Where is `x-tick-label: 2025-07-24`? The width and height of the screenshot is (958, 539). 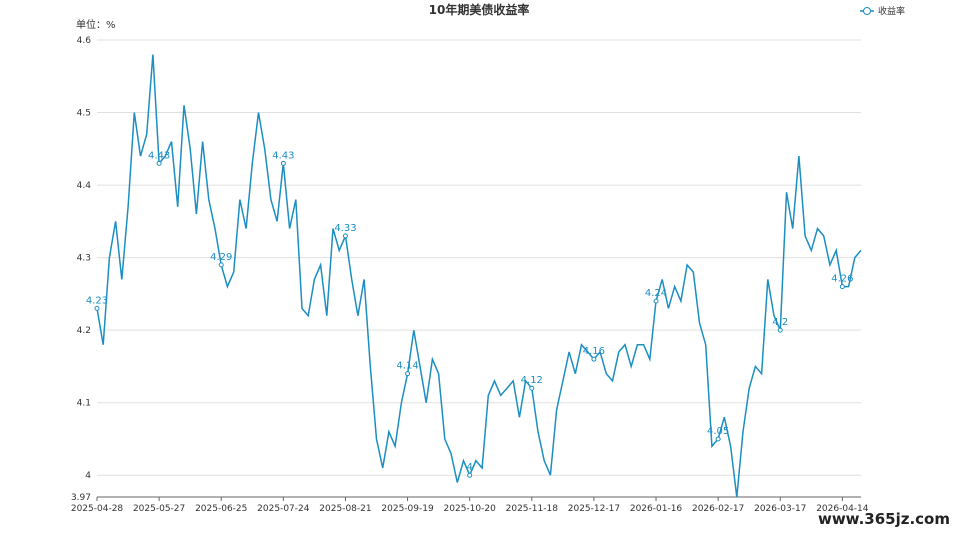
x-tick-label: 2025-07-24 is located at coordinates (283, 509).